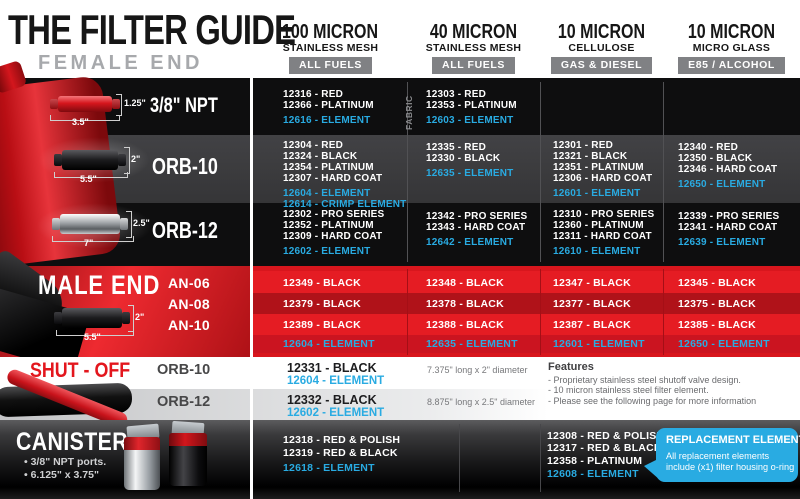  Describe the element at coordinates (472, 344) in the screenshot. I see `element-cell-40micron: 12635 - ELEMENT` at that location.